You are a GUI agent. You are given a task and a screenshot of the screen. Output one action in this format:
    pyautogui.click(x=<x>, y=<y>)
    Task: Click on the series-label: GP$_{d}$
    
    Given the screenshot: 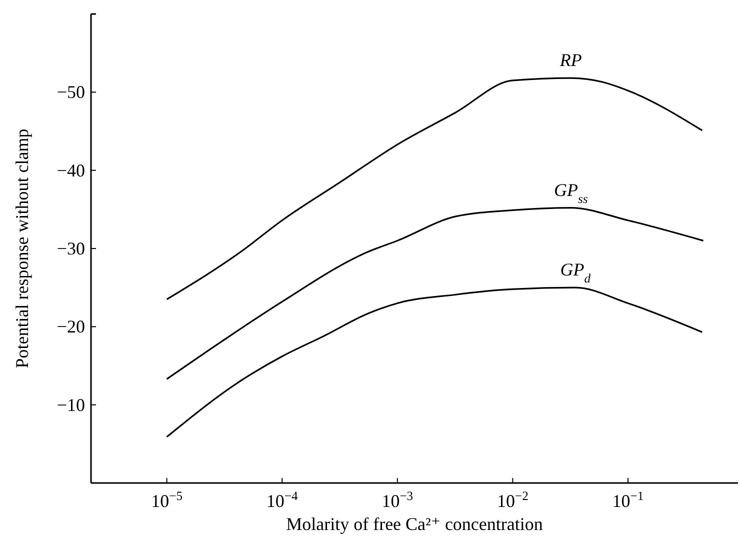 What is the action you would take?
    pyautogui.click(x=576, y=273)
    